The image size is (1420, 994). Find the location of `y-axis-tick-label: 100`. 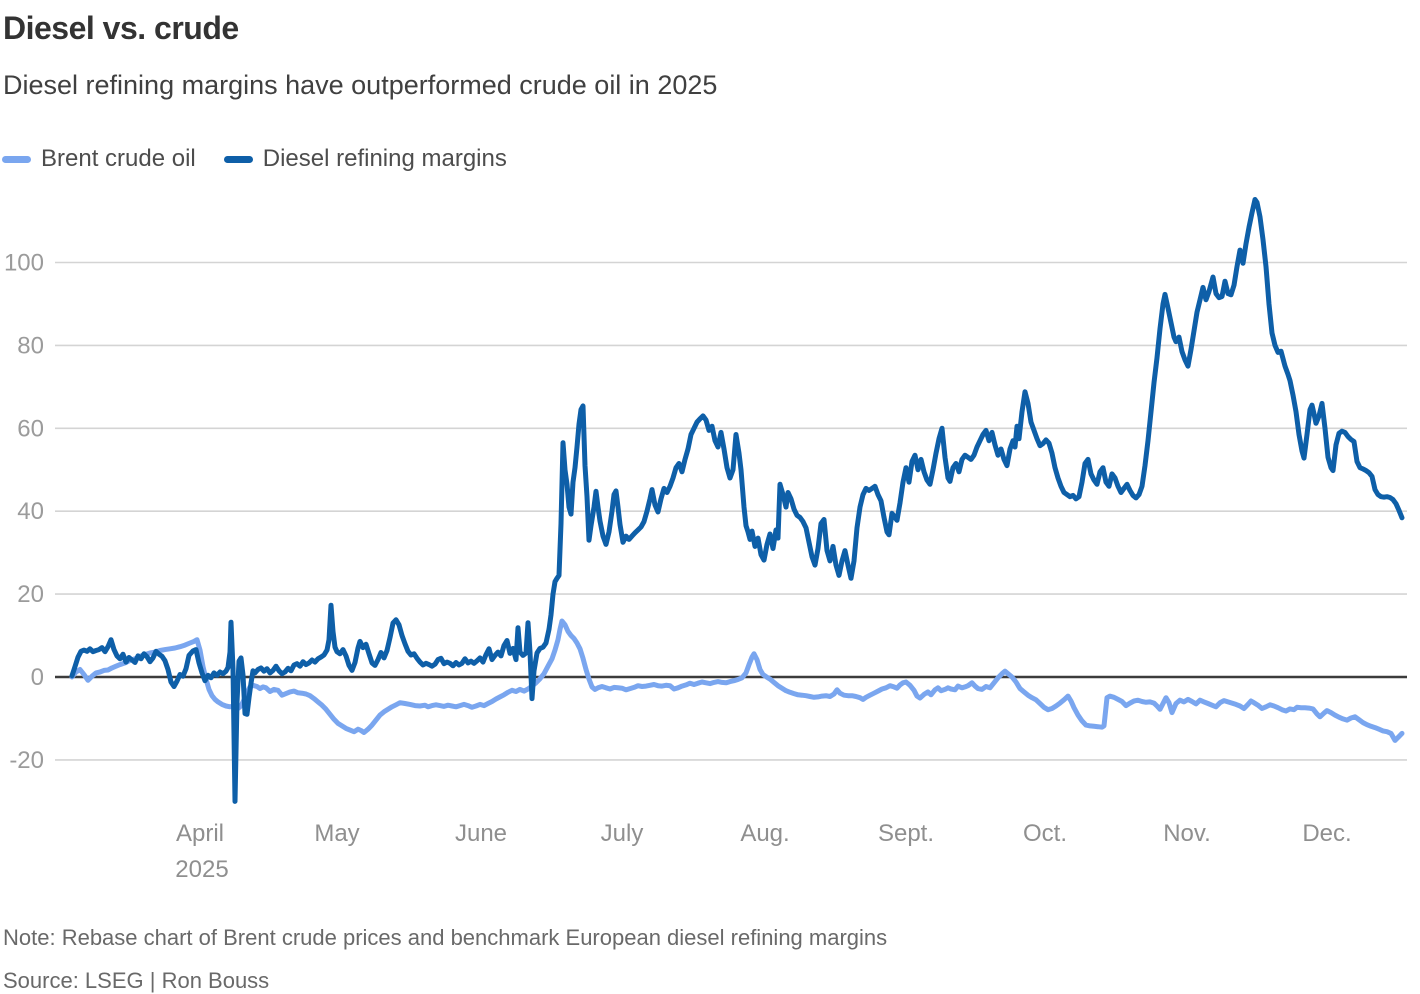

y-axis-tick-label: 100 is located at coordinates (24, 263).